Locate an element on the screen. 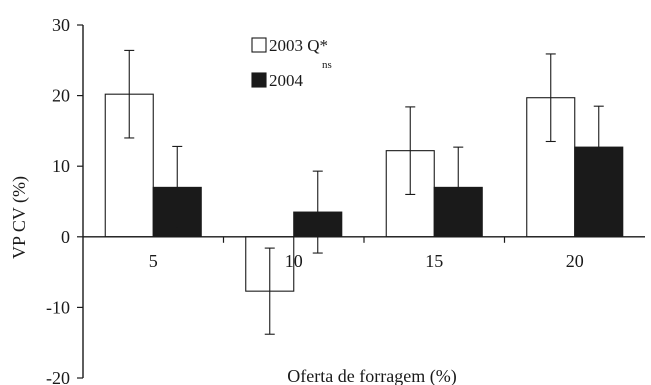 Image resolution: width=651 pixels, height=385 pixels. y-tick-label: -20 is located at coordinates (58, 376).